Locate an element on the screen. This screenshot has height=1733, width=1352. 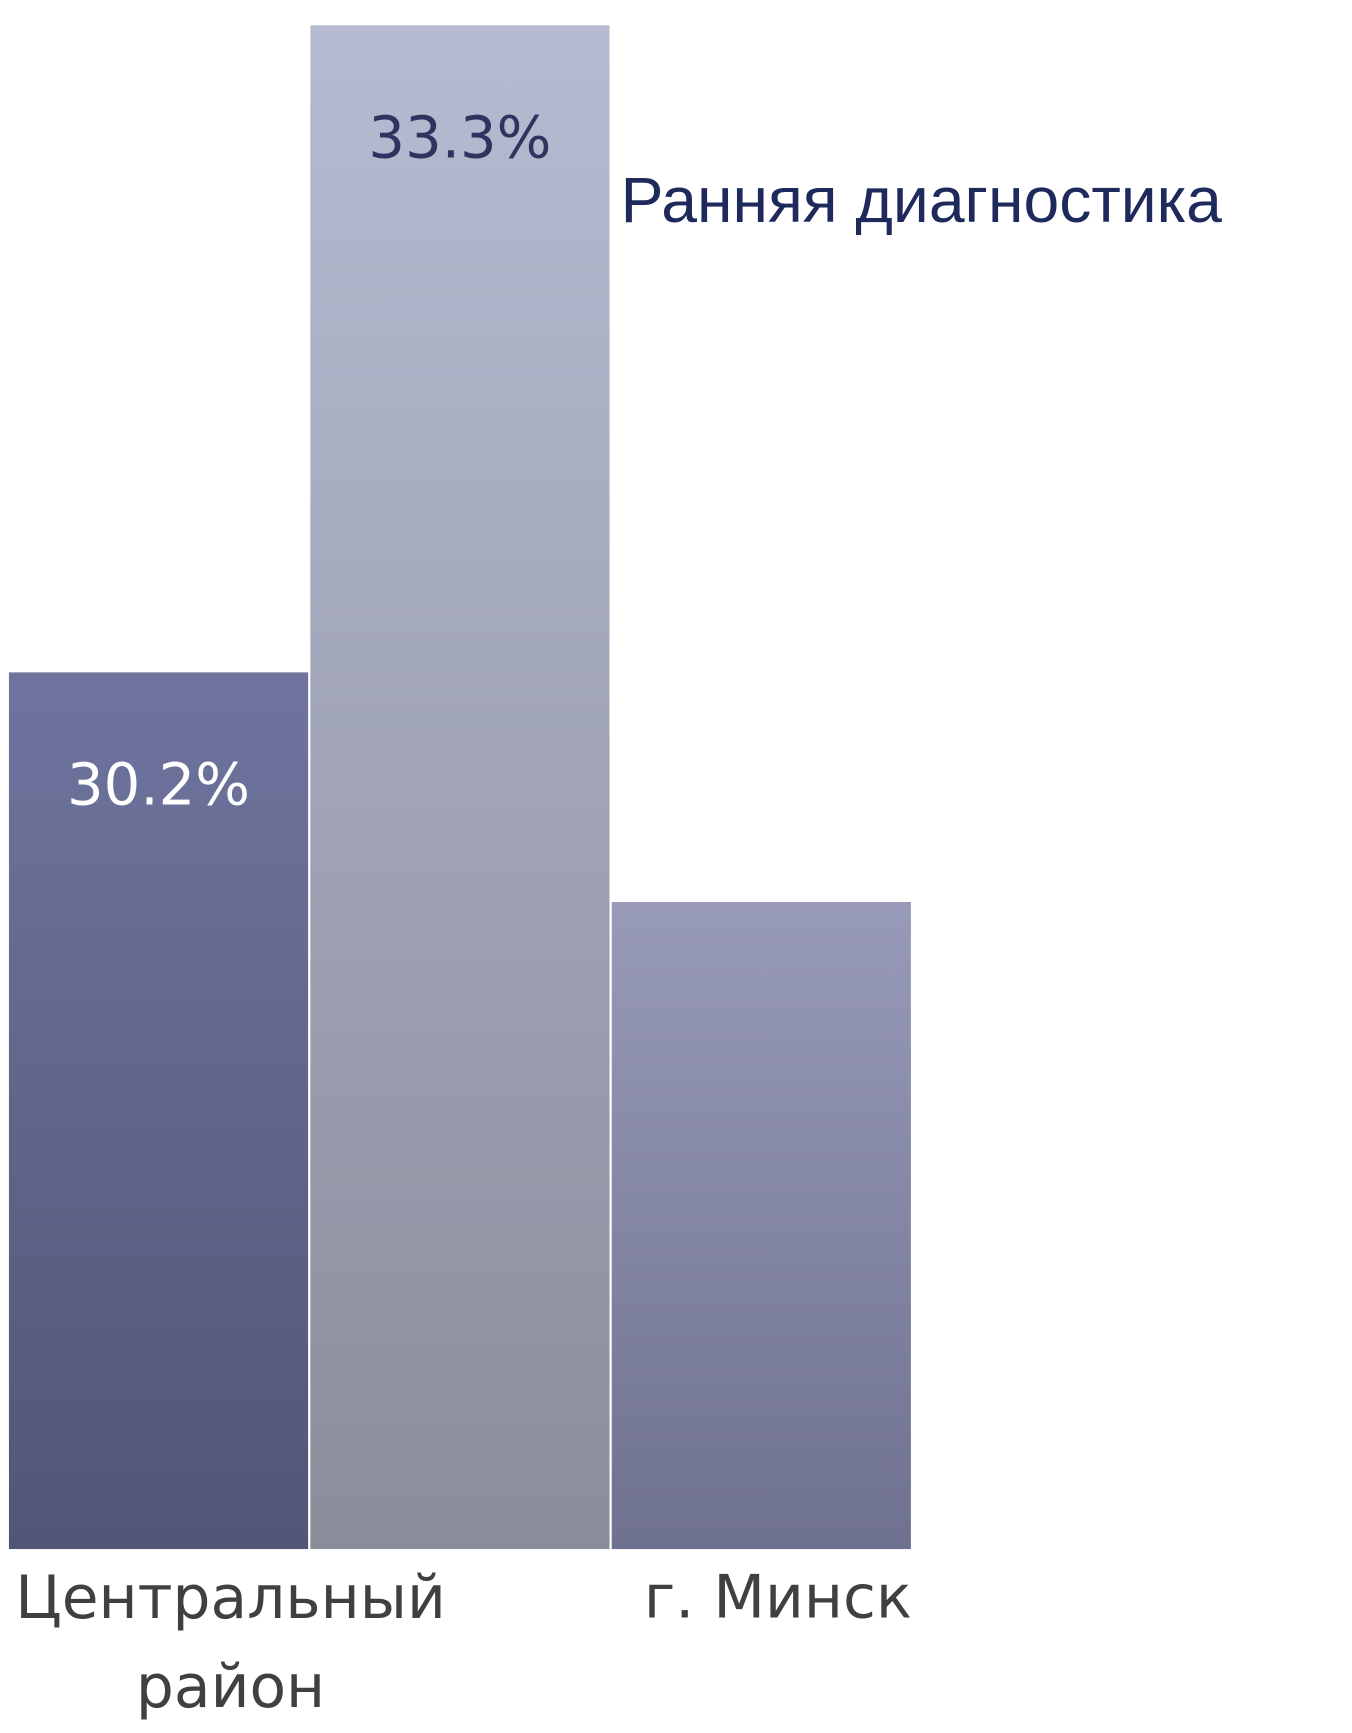
data-label: 33.3% is located at coordinates (459, 137).